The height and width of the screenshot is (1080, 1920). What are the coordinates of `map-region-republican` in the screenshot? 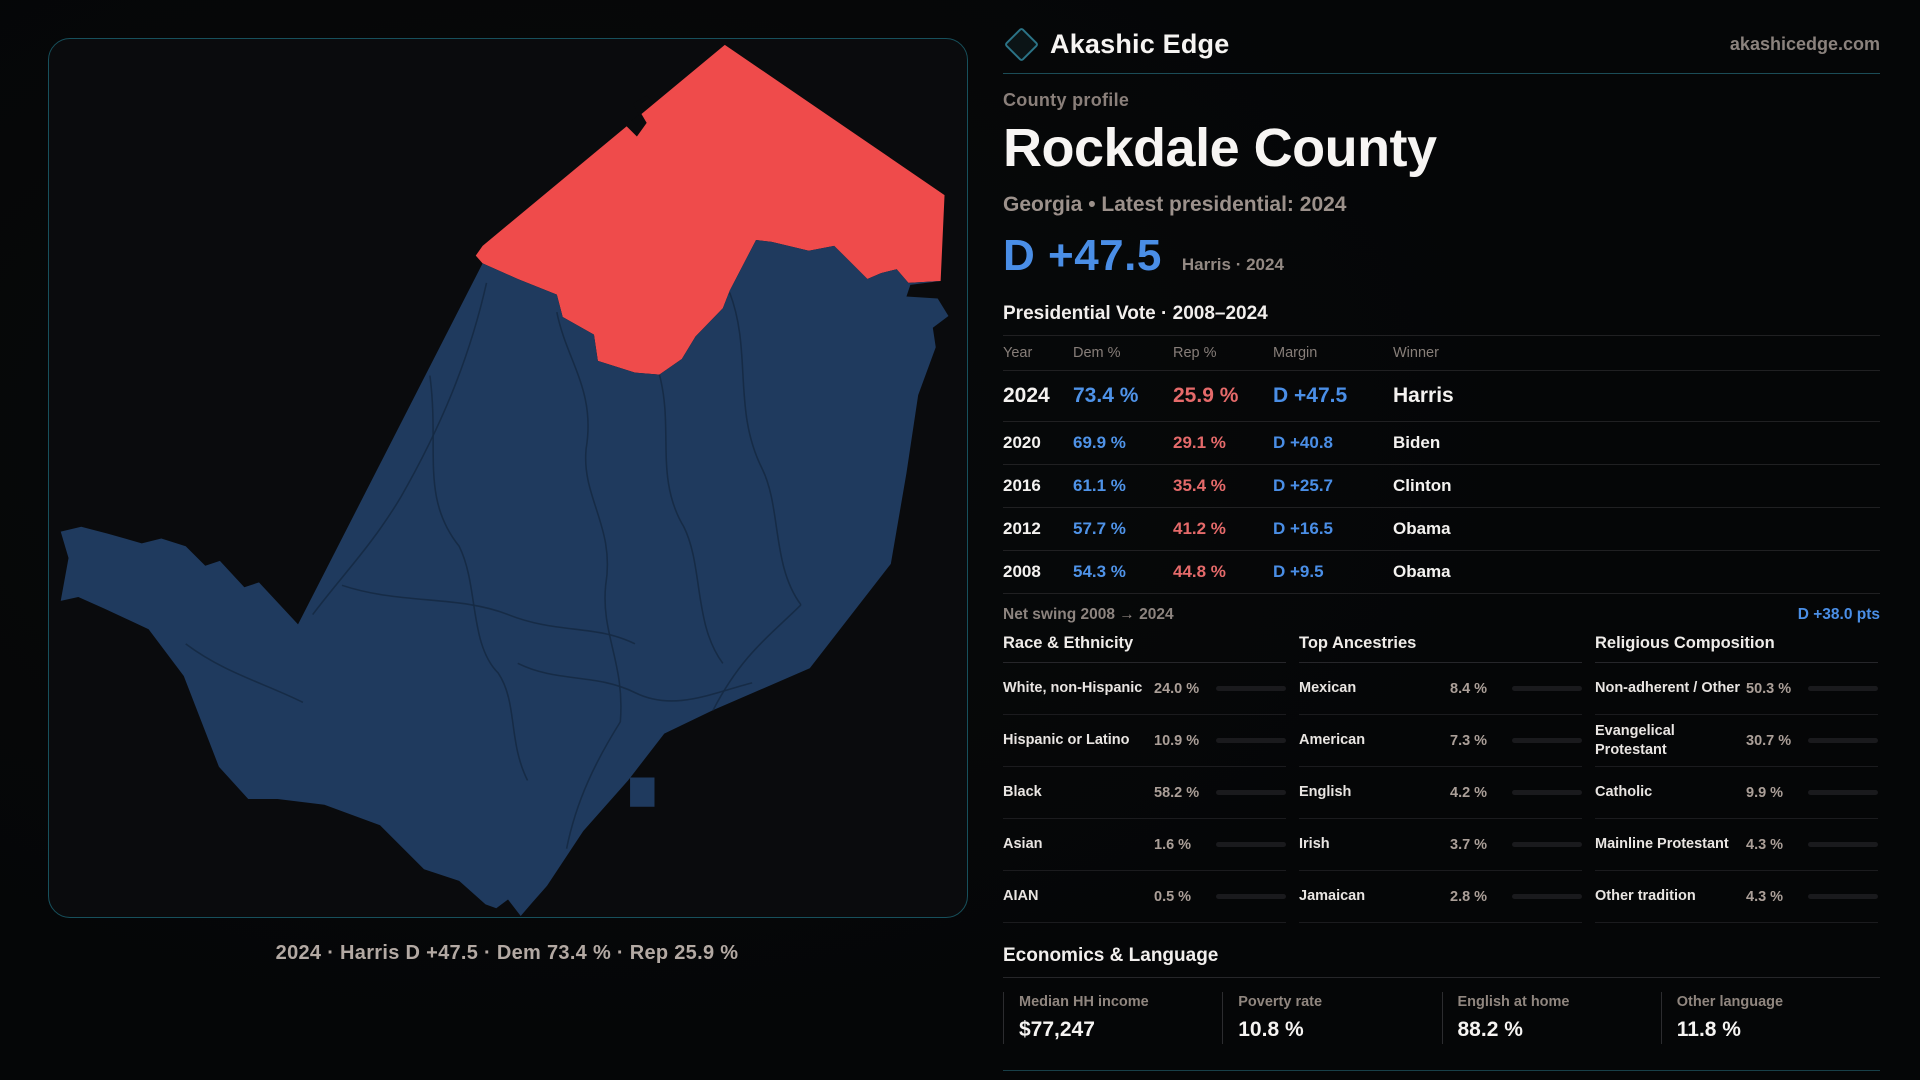 It's located at (710, 209).